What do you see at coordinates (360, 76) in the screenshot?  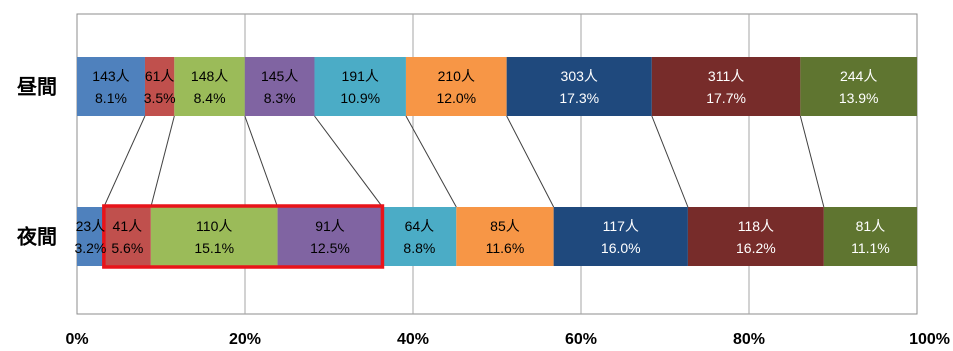 I see `segment-count-label: 191人` at bounding box center [360, 76].